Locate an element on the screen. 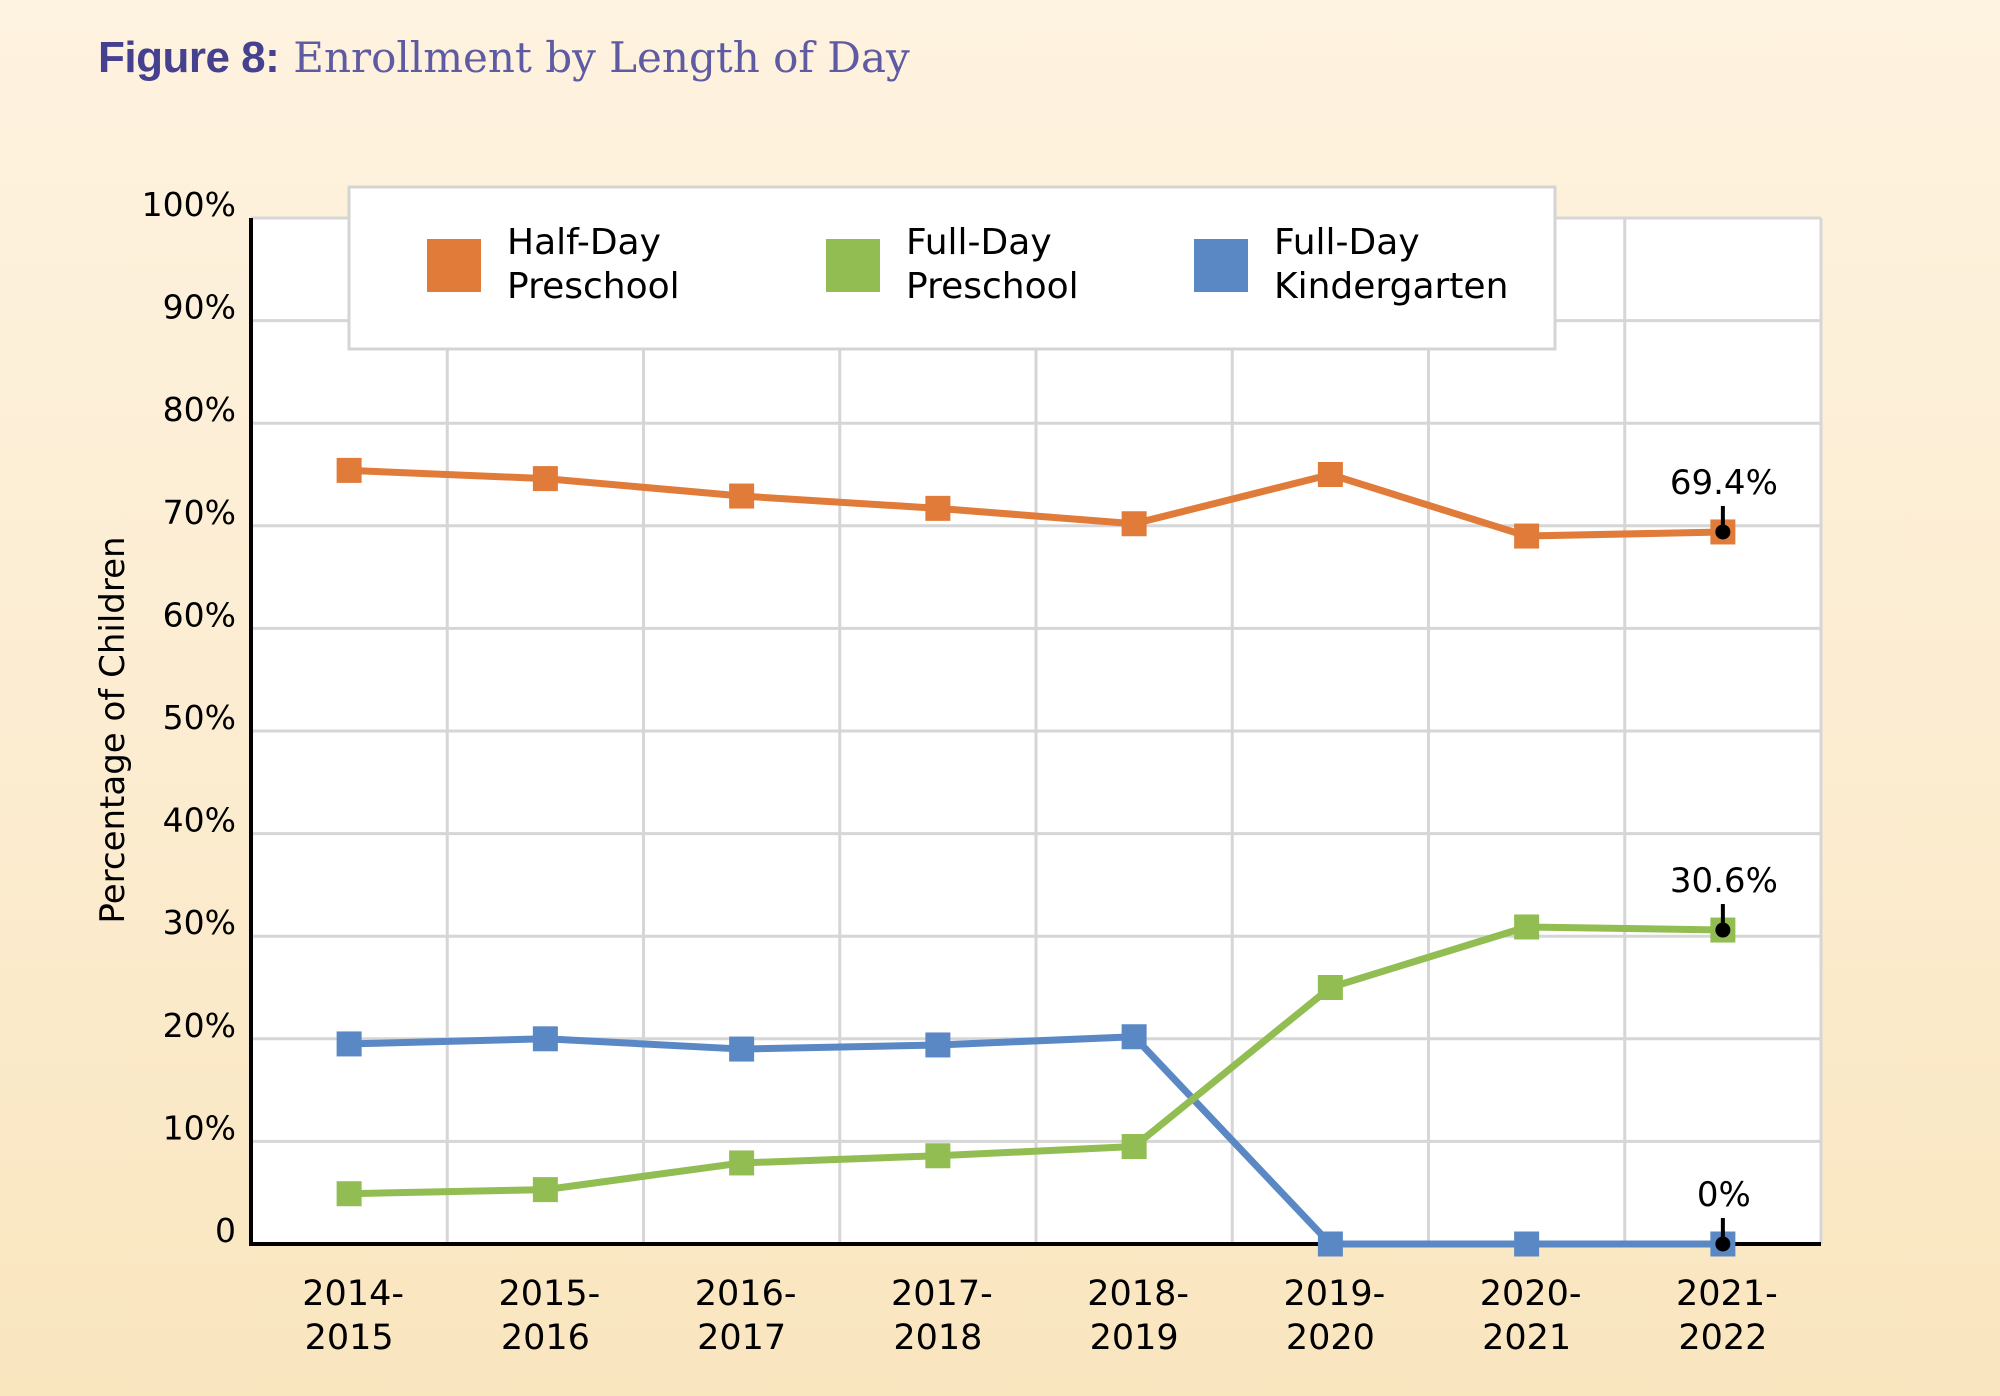 This screenshot has height=1396, width=2000. y-tick-label: 20% is located at coordinates (199, 1025).